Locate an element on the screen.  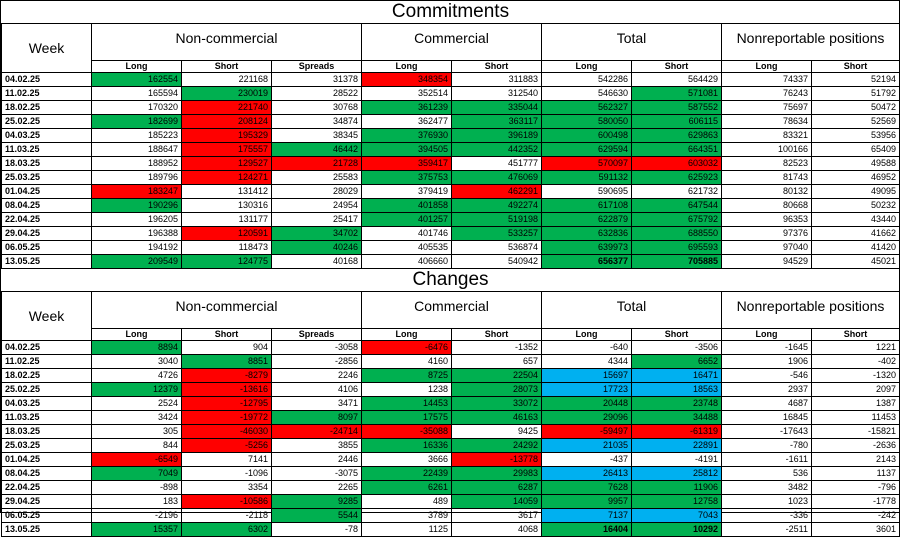
value-cell: 26413 is located at coordinates (586, 473).